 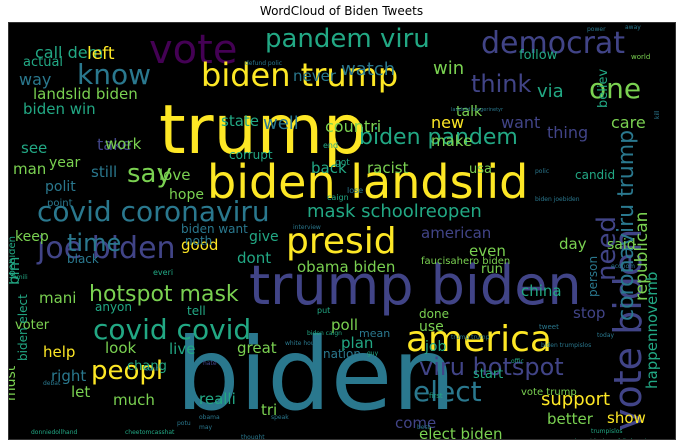 What do you see at coordinates (13, 258) in the screenshot?
I see `word-joebiden: joebiden` at bounding box center [13, 258].